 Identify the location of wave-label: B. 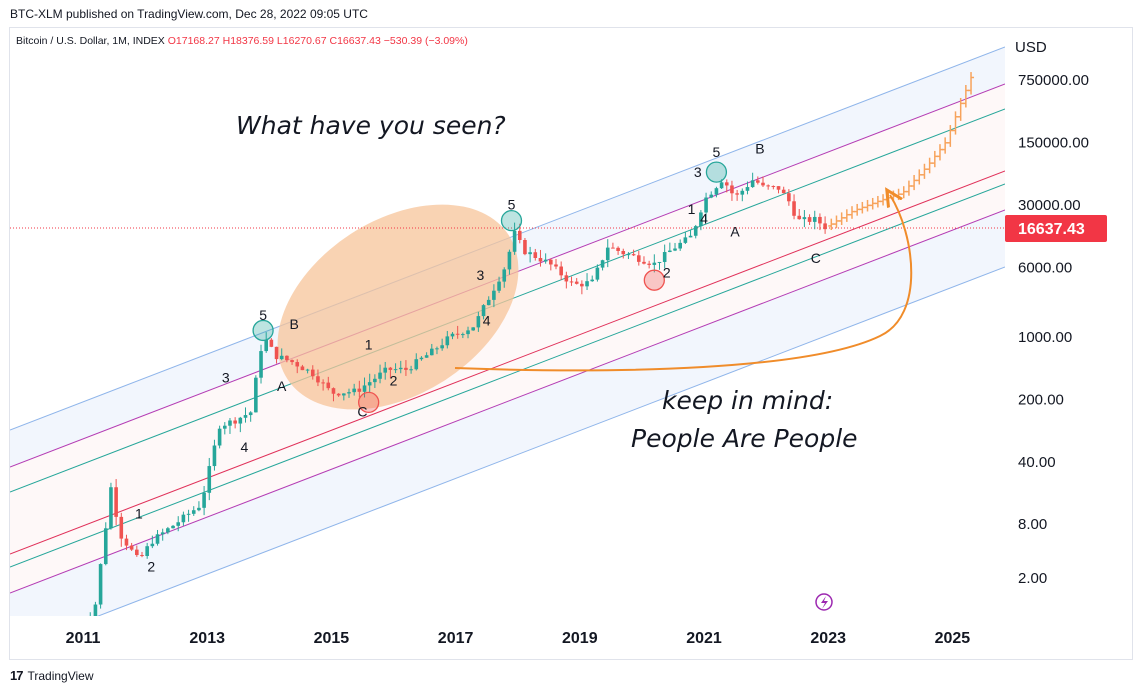
(293, 324).